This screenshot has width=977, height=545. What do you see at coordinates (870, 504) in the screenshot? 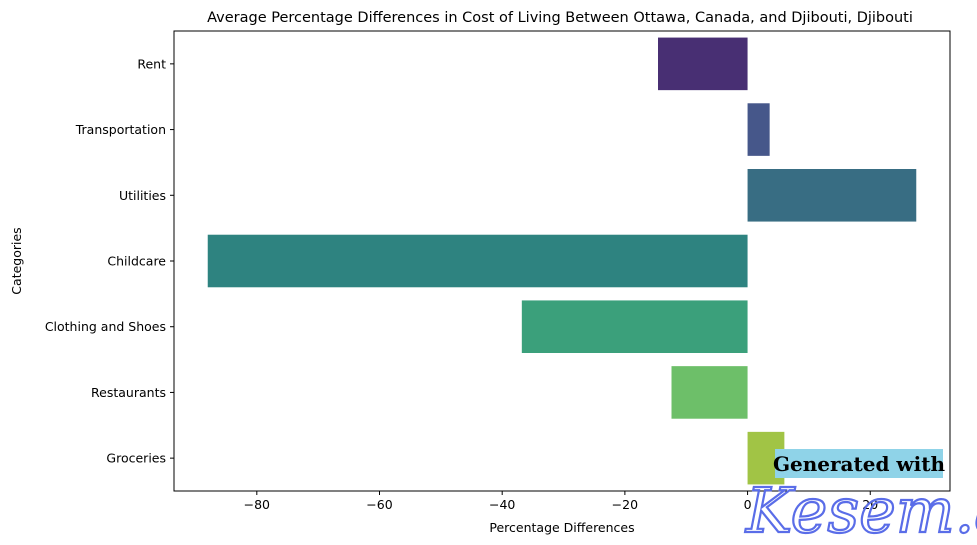
I see `x-tick-label: 20` at bounding box center [870, 504].